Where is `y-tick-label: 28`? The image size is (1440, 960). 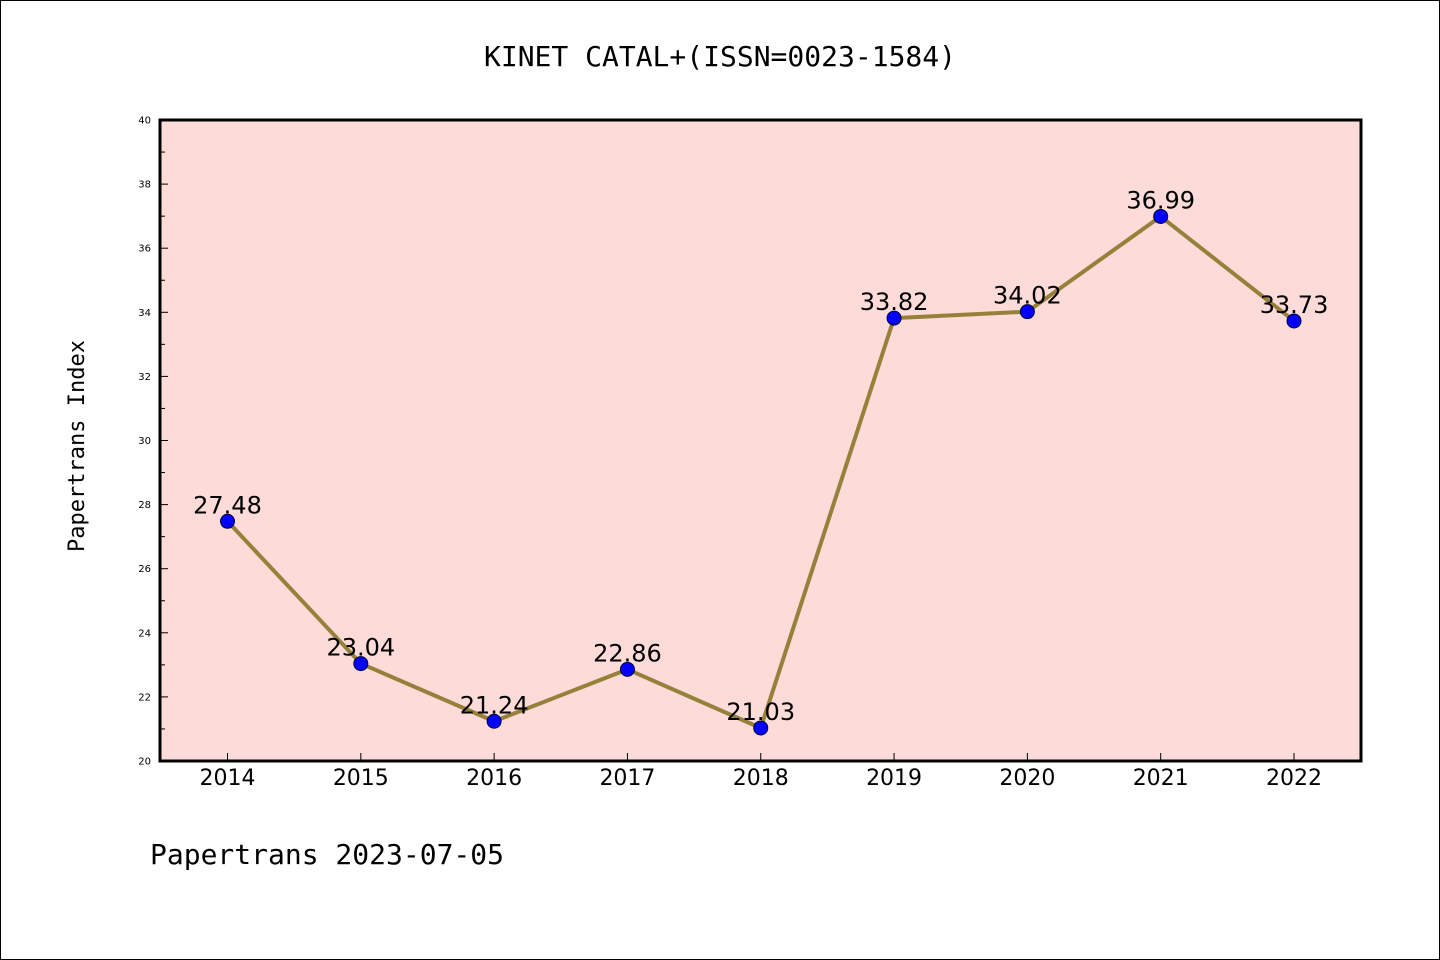 y-tick-label: 28 is located at coordinates (144, 505).